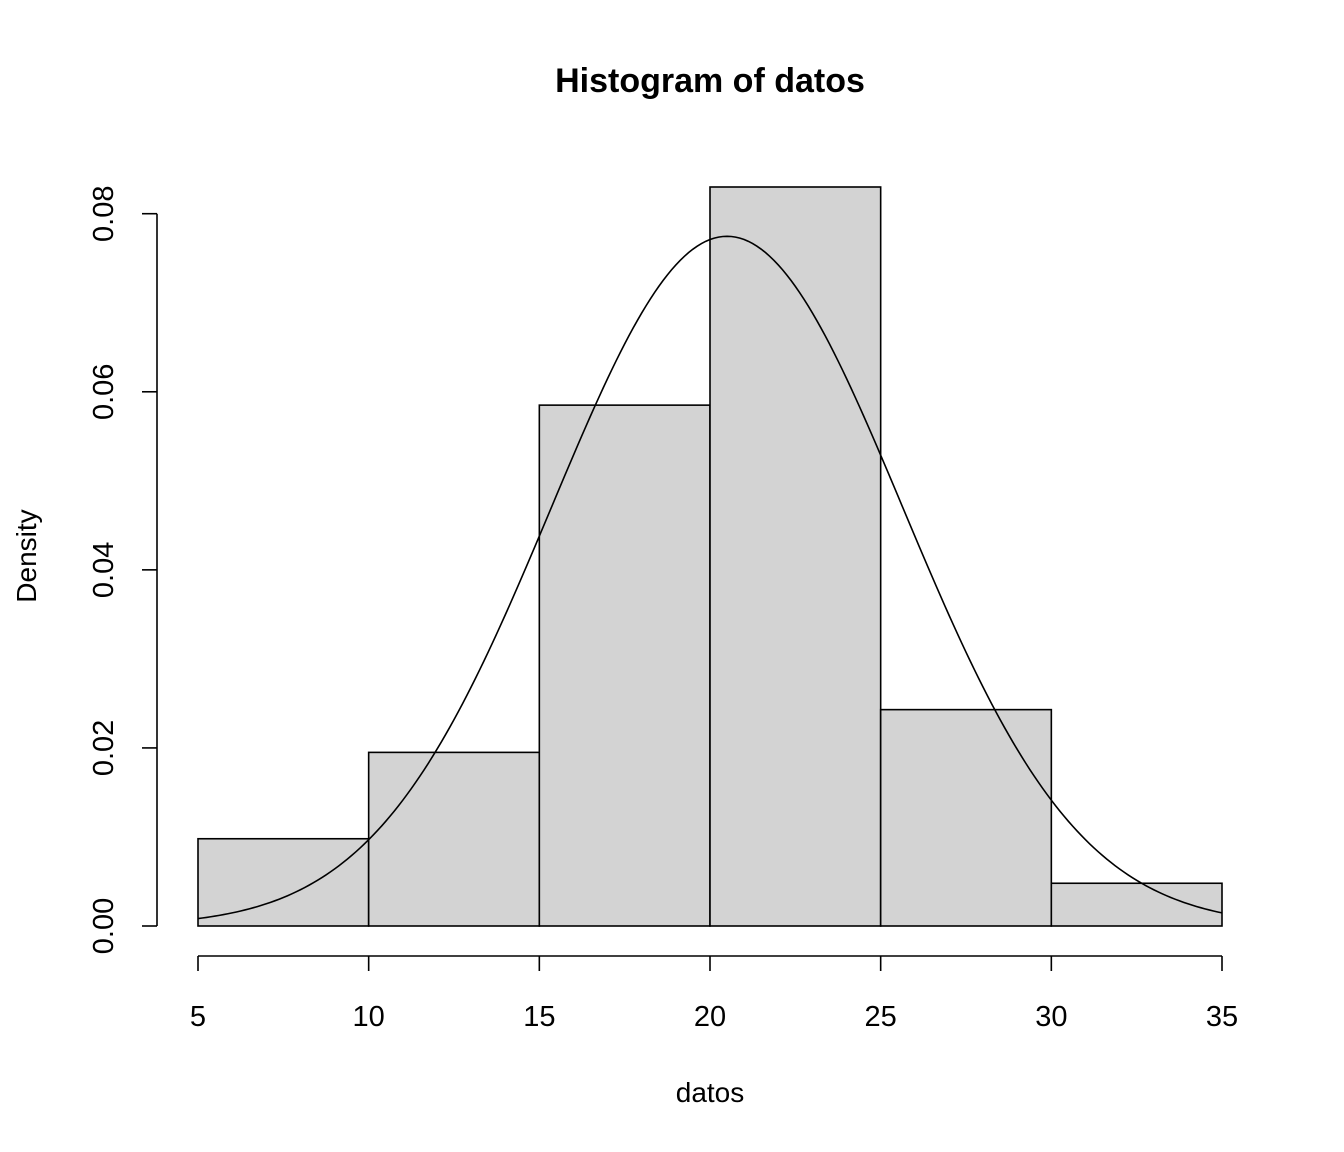 The width and height of the screenshot is (1344, 1152). Describe the element at coordinates (710, 1092) in the screenshot. I see `x-axis-label: datos` at that location.